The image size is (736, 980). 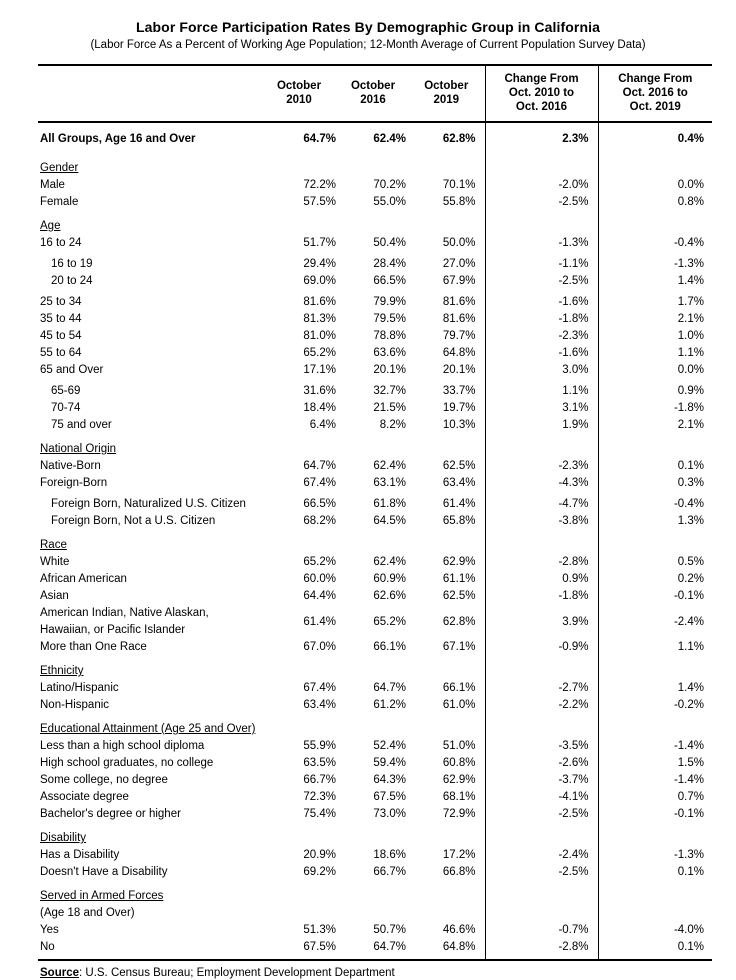 What do you see at coordinates (654, 185) in the screenshot?
I see `cell-change-2016-2019: 0.0%` at bounding box center [654, 185].